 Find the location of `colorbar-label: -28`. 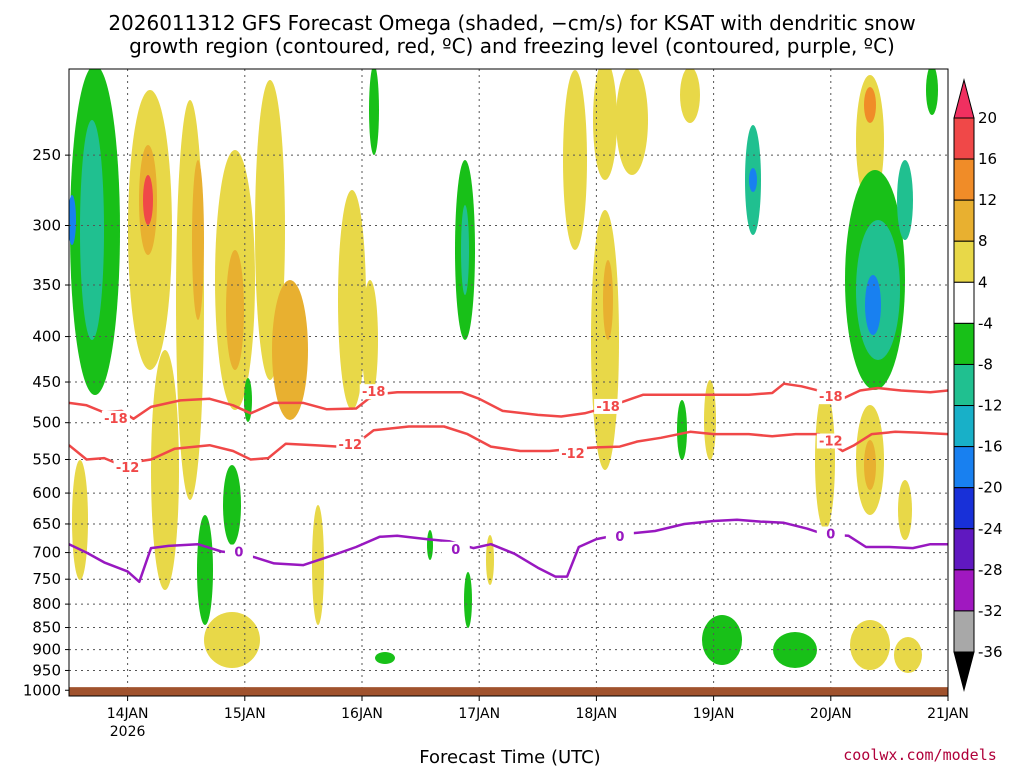

colorbar-label: -28 is located at coordinates (990, 570).